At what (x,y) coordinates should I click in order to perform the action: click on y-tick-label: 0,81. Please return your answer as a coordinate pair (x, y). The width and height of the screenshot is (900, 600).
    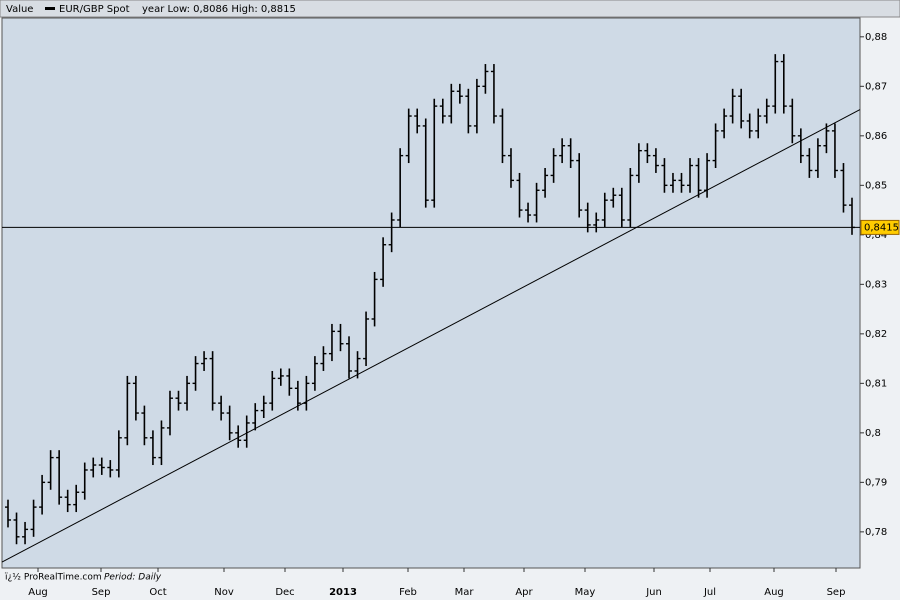
    Looking at the image, I should click on (876, 383).